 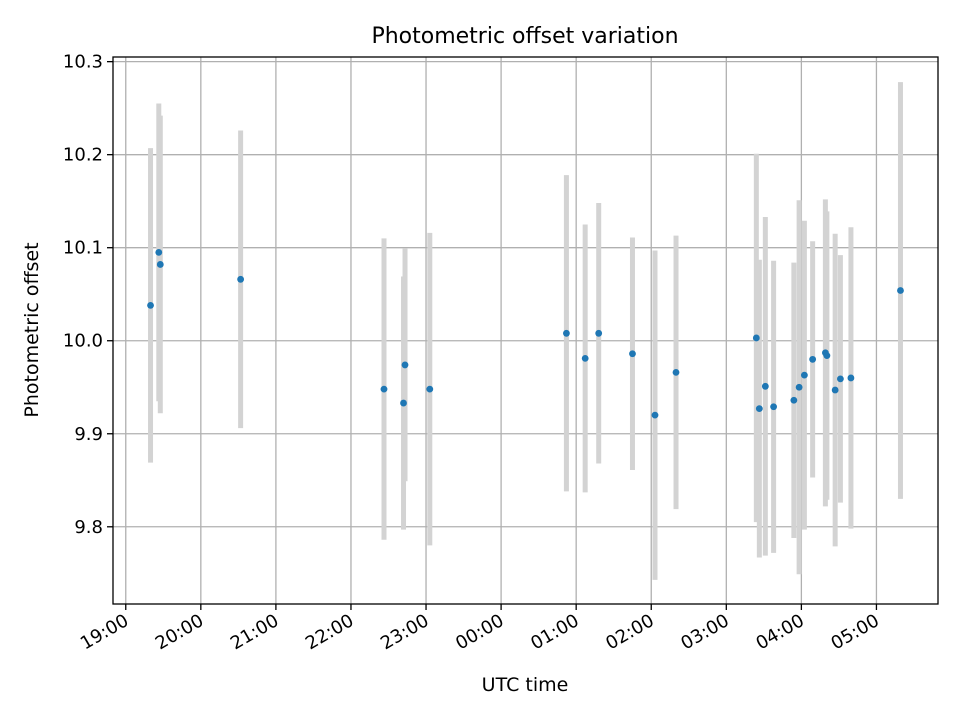 I want to click on x-tick-label: 05:00, so click(x=855, y=632).